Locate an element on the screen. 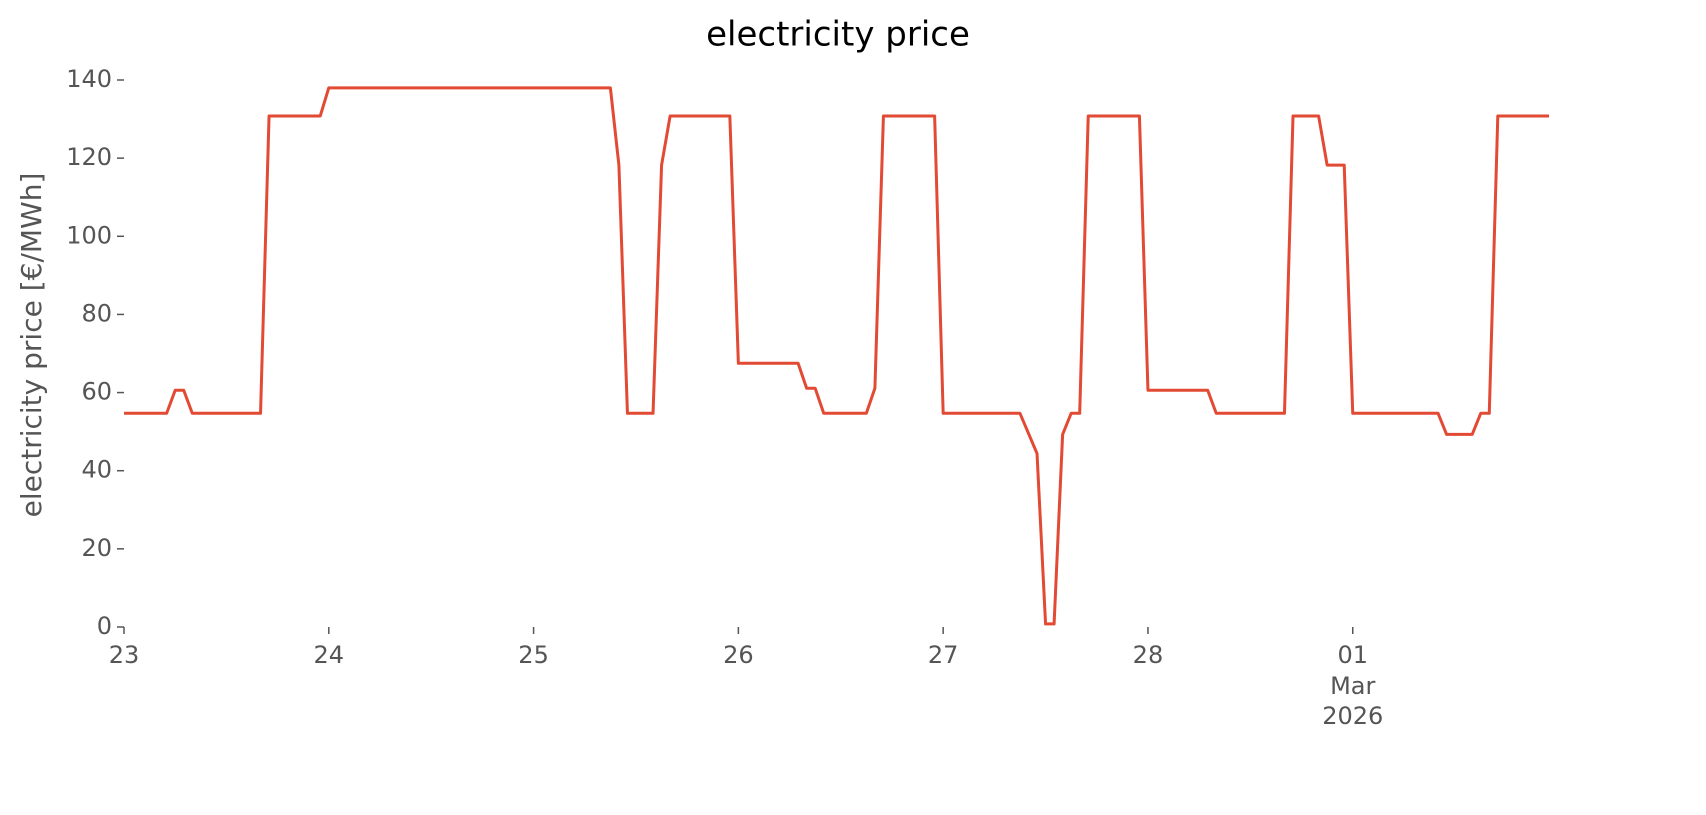 Image resolution: width=1706 pixels, height=815 pixels. y-axis-label: electricity price [€/MWh] is located at coordinates (31, 345).